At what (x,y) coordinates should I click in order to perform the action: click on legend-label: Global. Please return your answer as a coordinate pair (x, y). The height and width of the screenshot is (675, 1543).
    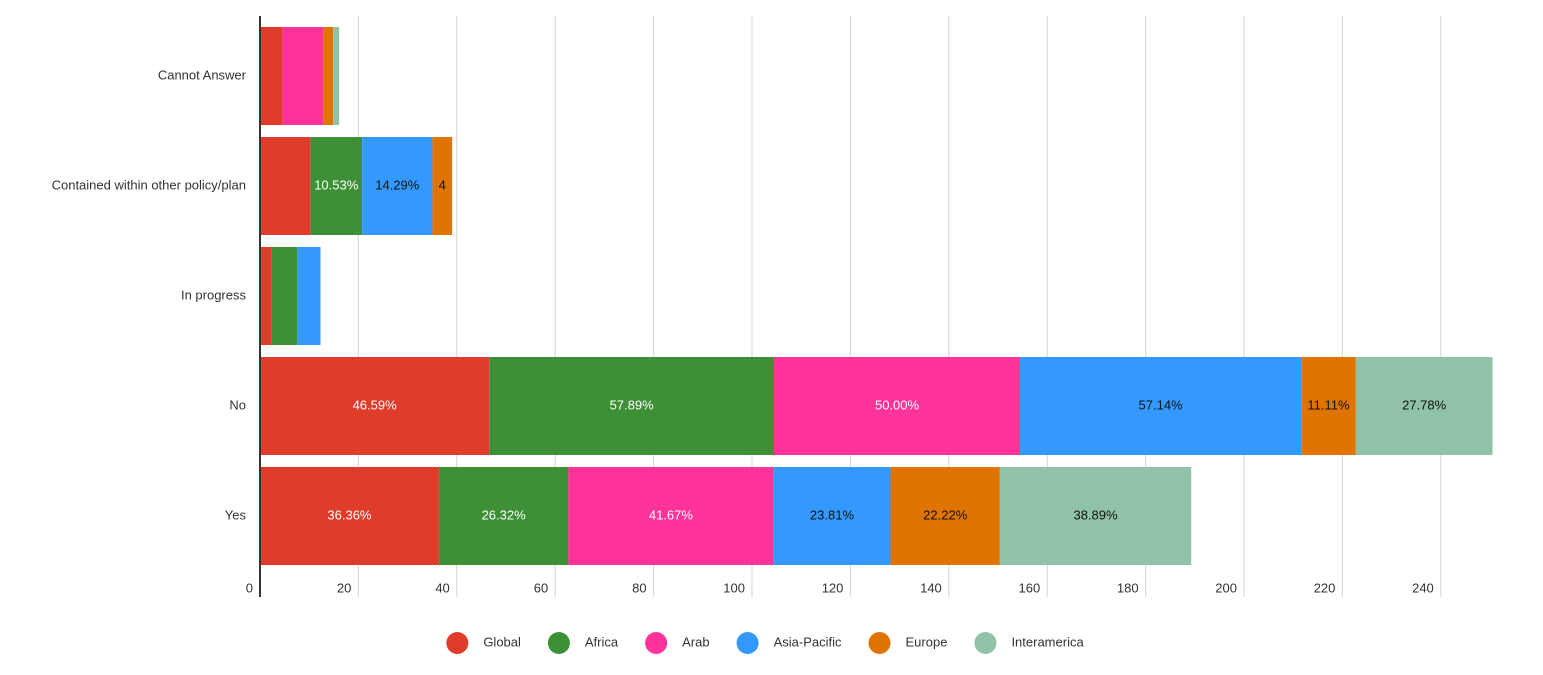
    Looking at the image, I should click on (502, 641).